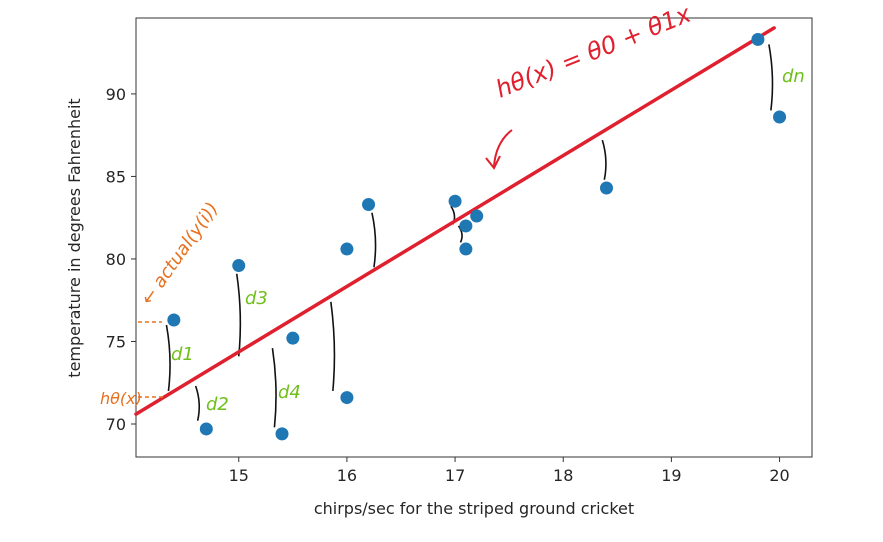 The width and height of the screenshot is (883, 542). I want to click on x-tick-label: 15, so click(239, 475).